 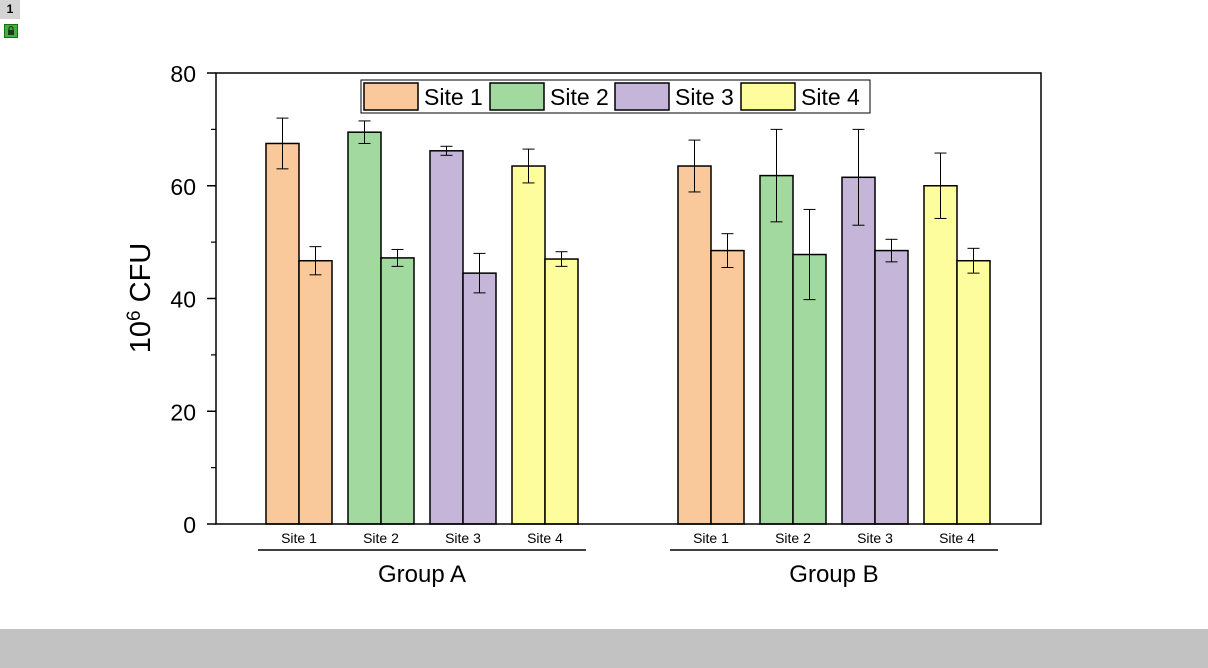 I want to click on y-axis-label-sup: 6, so click(x=134, y=315).